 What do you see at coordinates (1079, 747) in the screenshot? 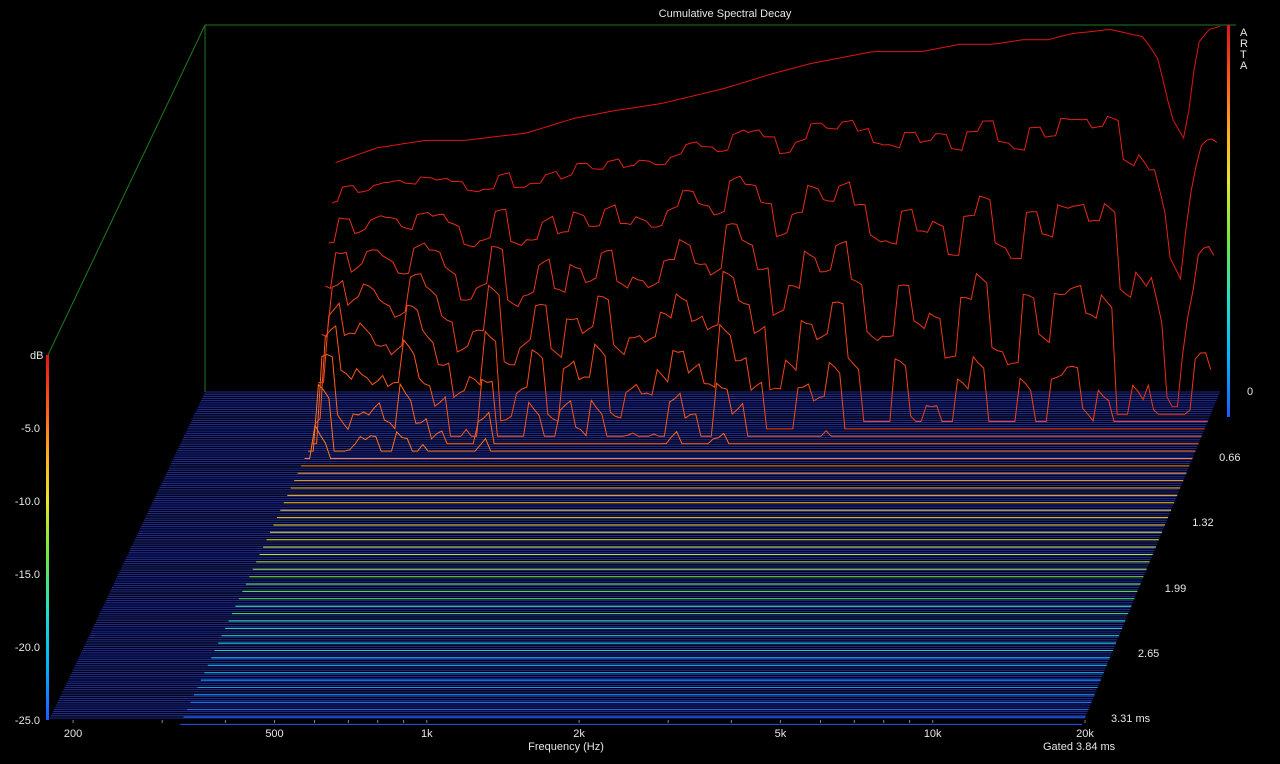
I see `gated-time-label: Gated 3.84 ms` at bounding box center [1079, 747].